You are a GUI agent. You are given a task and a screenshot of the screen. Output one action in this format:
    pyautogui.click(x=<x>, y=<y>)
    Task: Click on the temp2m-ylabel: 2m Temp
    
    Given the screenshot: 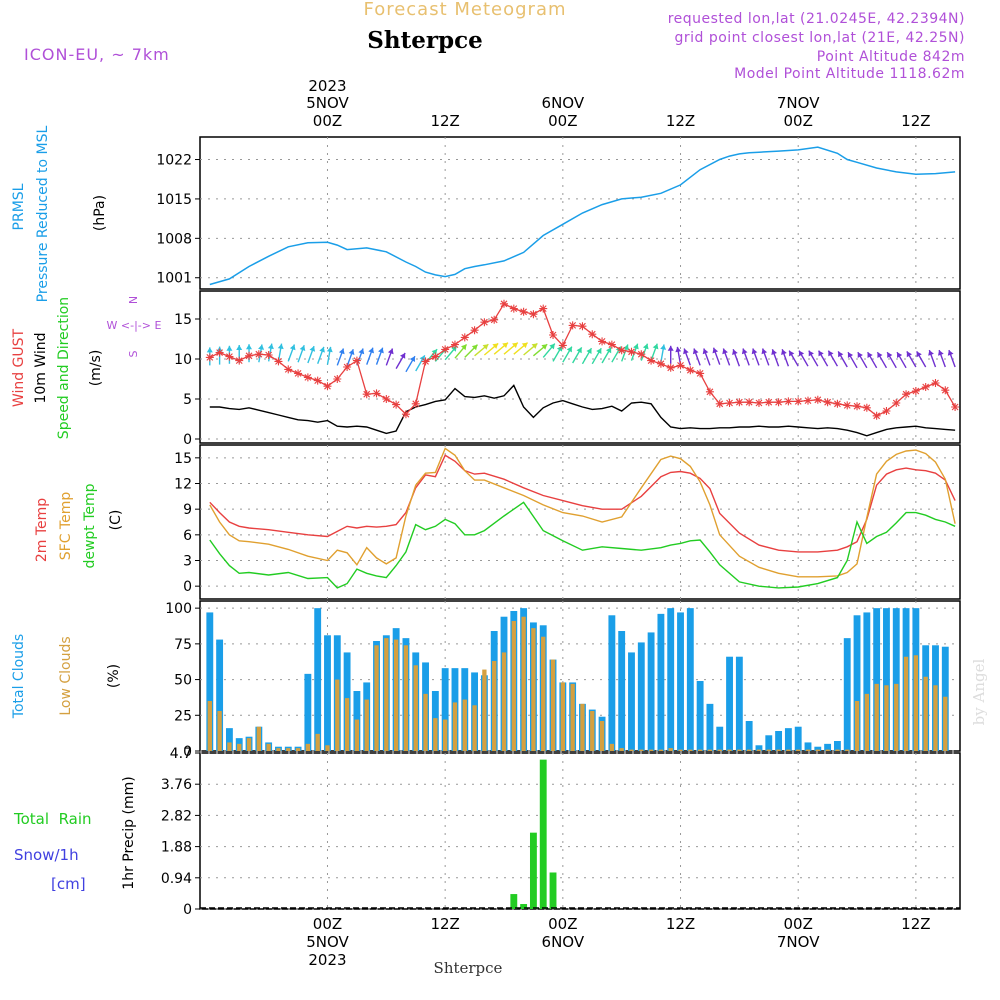 What is the action you would take?
    pyautogui.click(x=42, y=530)
    